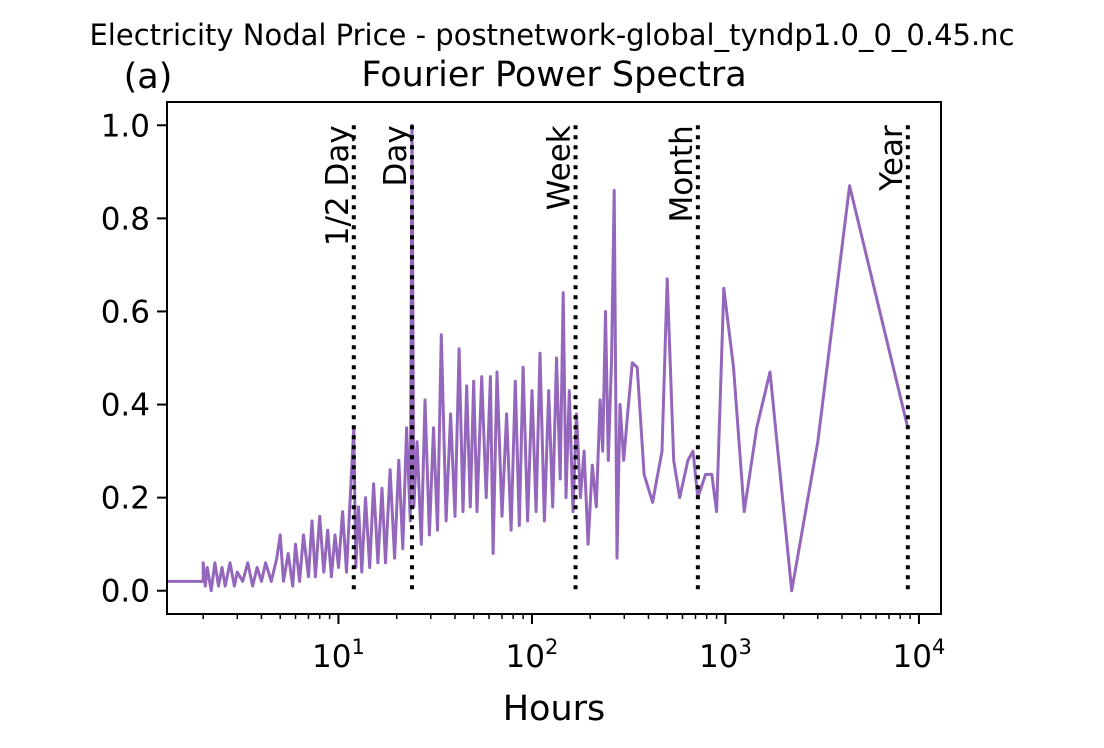 Image resolution: width=1104 pixels, height=748 pixels. I want to click on x-axis-ticks: 10¹ 10² 10³ 10⁴, so click(628, 644).